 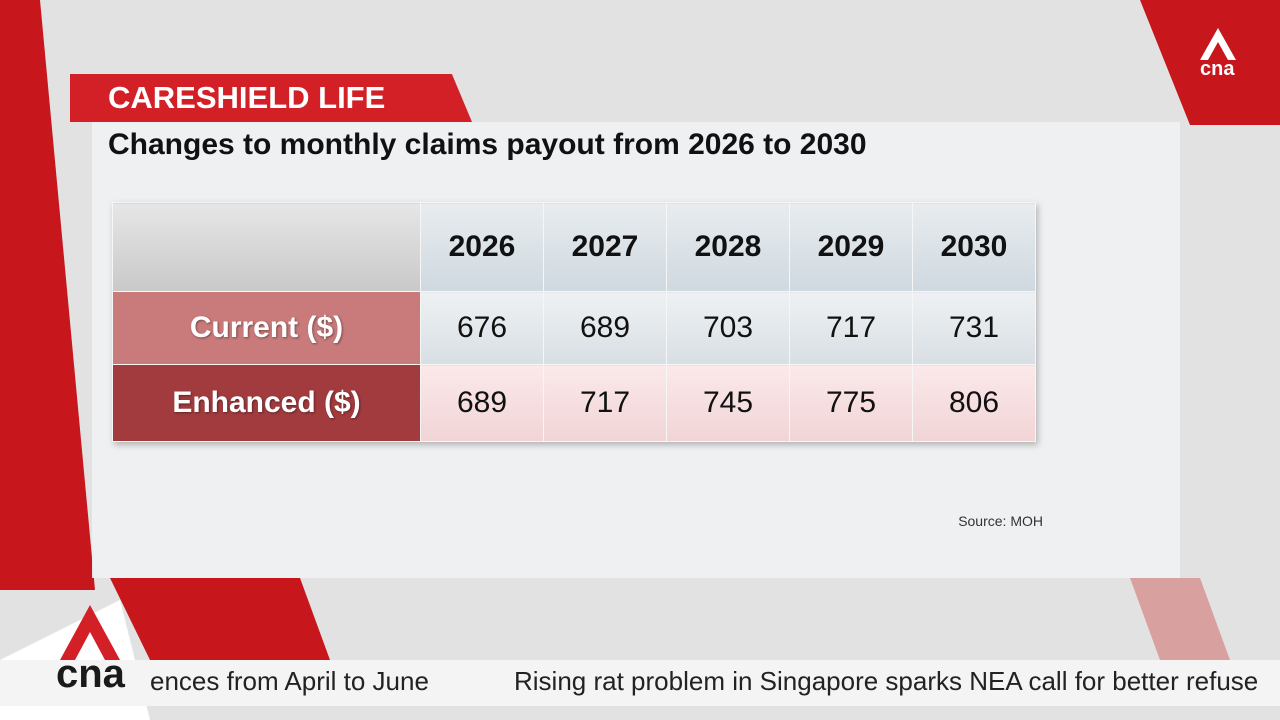 I want to click on row-label: Enhanced ($), so click(x=266, y=403).